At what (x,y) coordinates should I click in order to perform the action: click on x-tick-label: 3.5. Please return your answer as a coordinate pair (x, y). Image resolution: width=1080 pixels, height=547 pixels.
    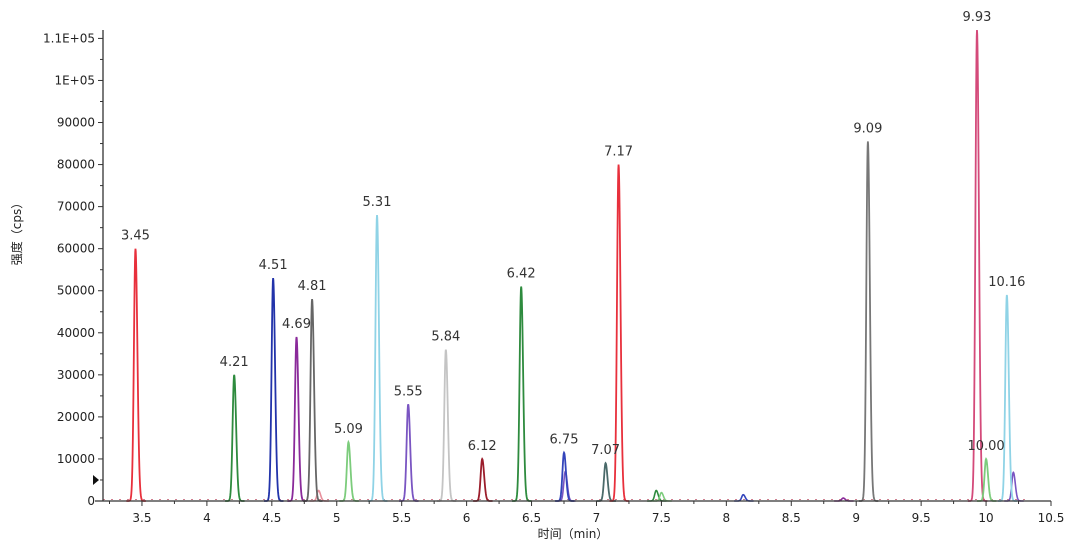
    Looking at the image, I should click on (141, 518).